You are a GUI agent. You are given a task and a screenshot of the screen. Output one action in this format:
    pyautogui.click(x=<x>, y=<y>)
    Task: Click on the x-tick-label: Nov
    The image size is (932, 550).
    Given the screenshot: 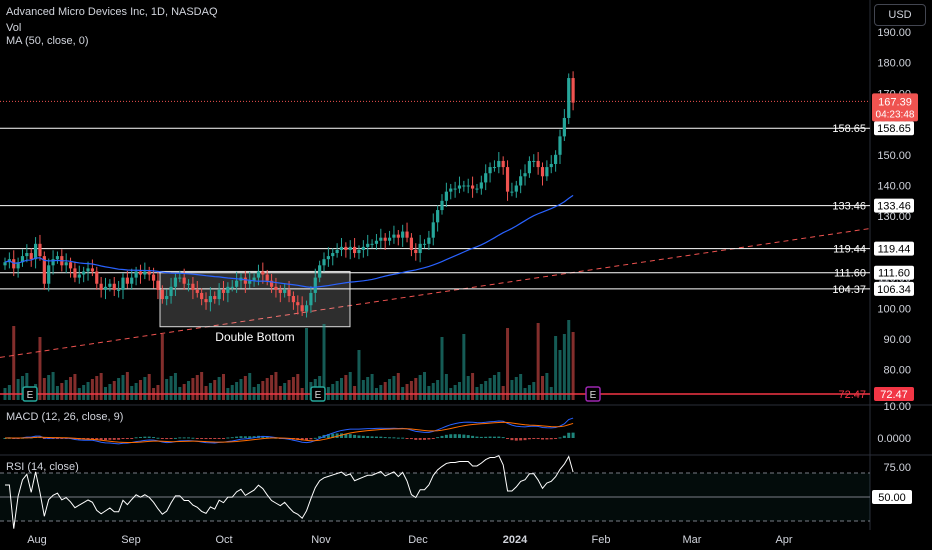 What is the action you would take?
    pyautogui.click(x=321, y=540)
    